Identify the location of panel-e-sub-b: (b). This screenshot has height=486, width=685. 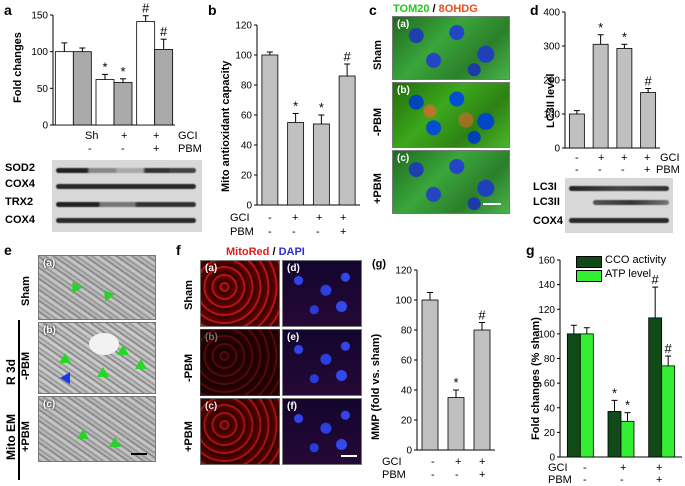
(49, 330).